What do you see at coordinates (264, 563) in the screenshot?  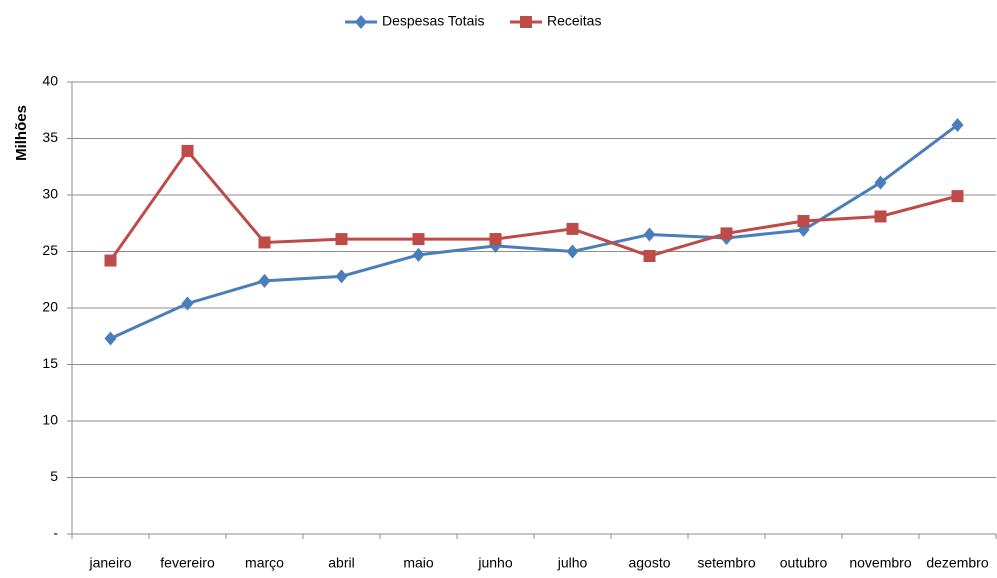 I see `x-tick-label: março` at bounding box center [264, 563].